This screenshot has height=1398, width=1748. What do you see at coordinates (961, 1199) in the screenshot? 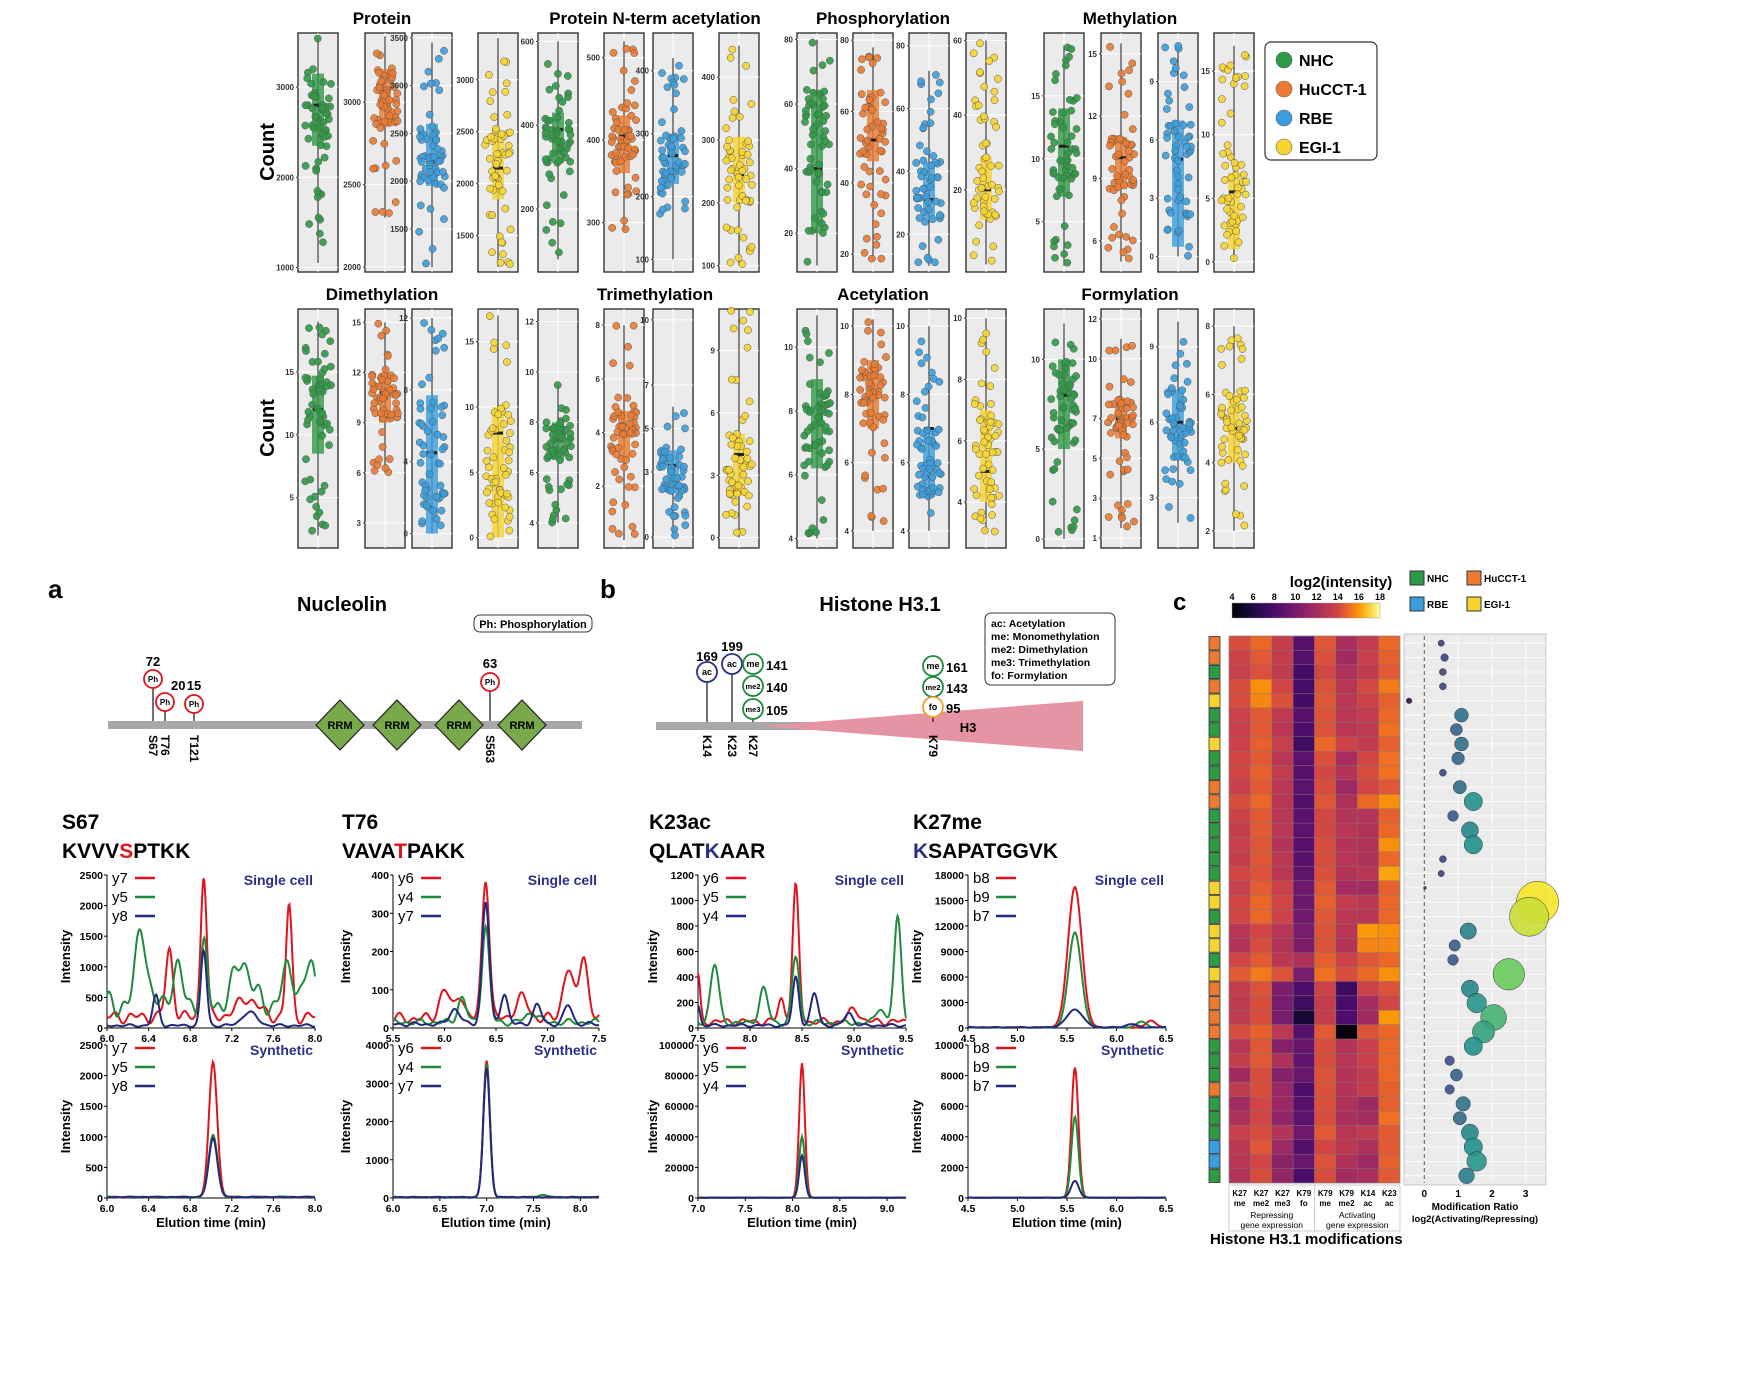
I see `y-tick-label: 0` at bounding box center [961, 1199].